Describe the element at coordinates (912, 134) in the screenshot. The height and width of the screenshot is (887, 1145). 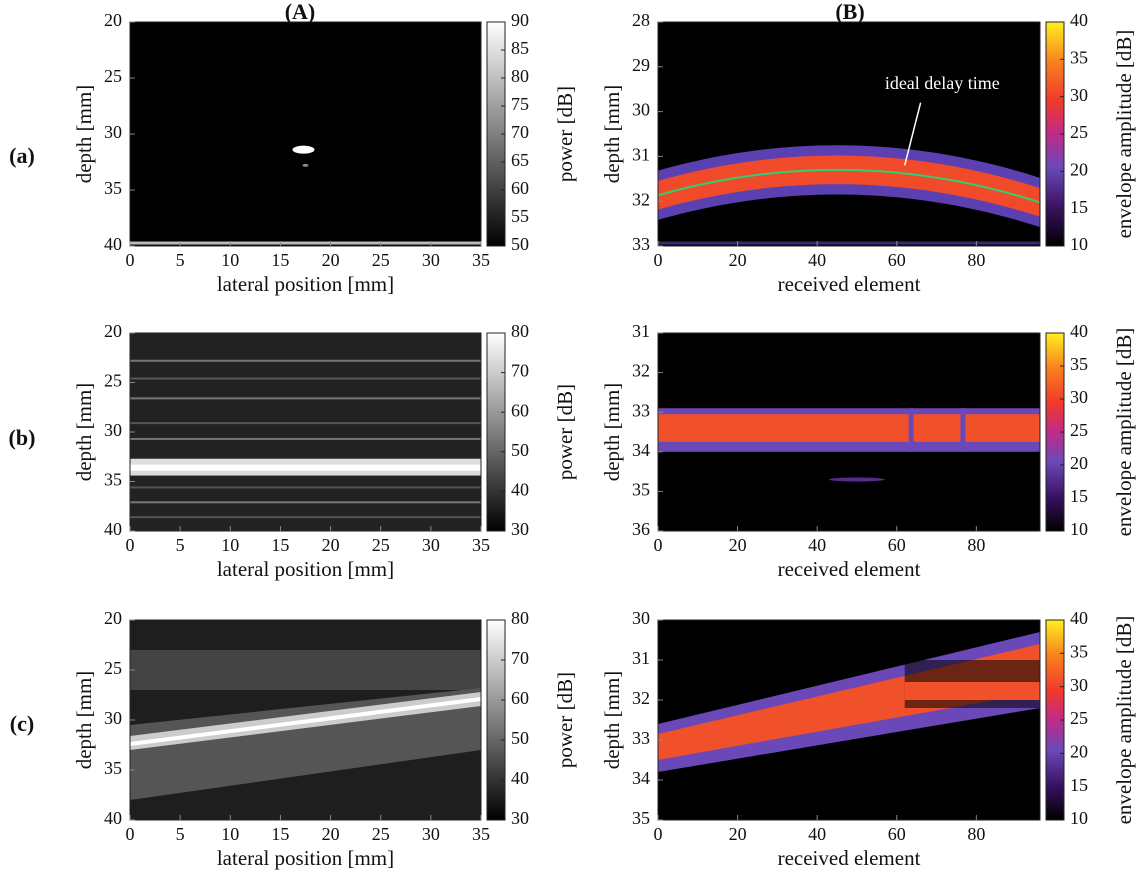
I see `annotation-arrow` at that location.